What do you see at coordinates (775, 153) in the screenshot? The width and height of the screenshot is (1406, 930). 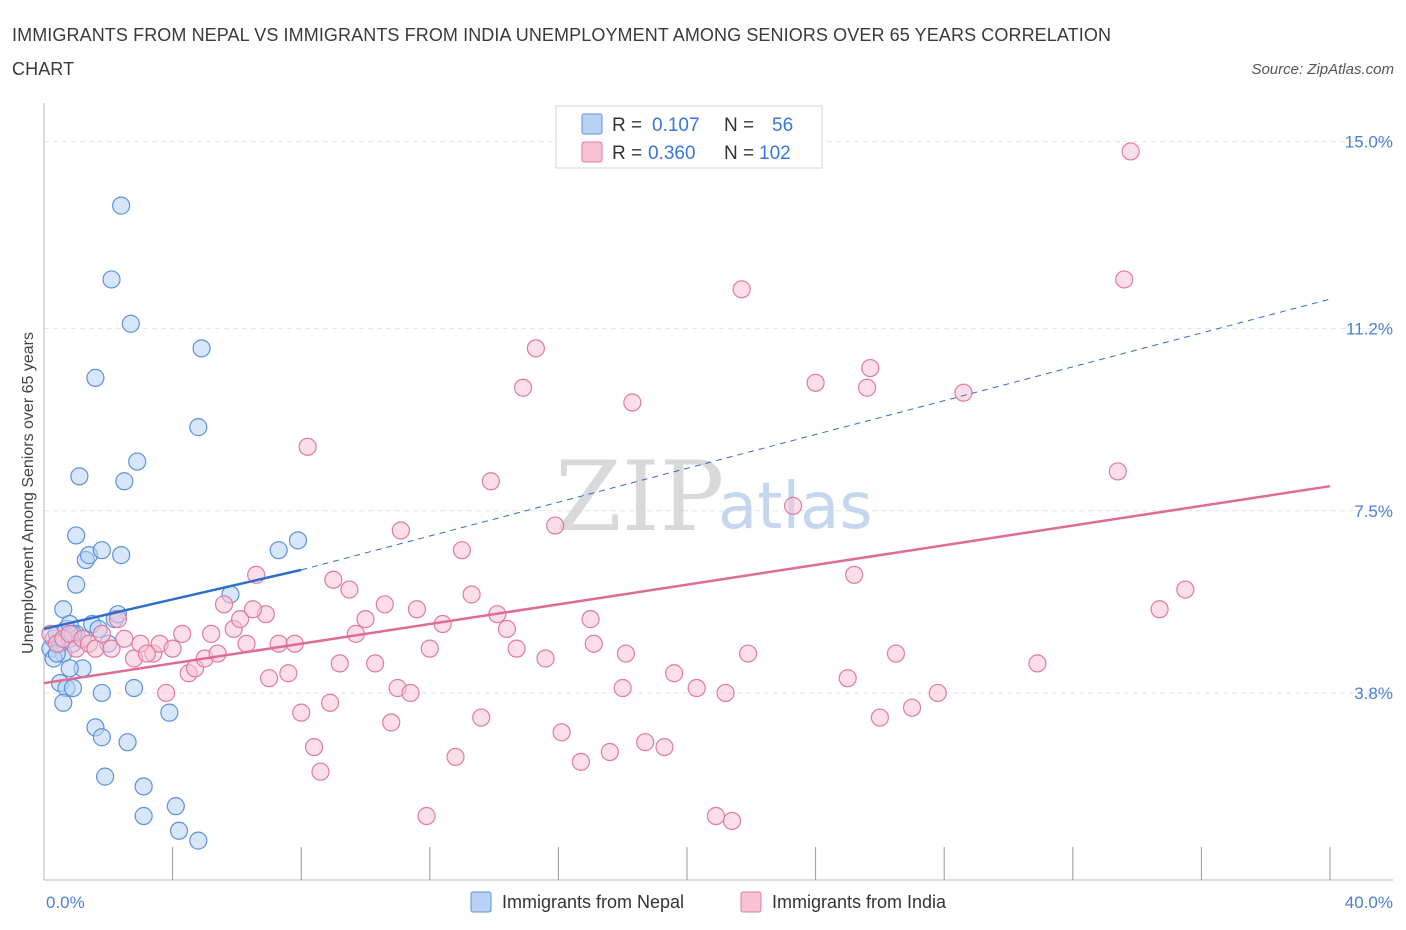 I see `legend-n-value-india: 102` at bounding box center [775, 153].